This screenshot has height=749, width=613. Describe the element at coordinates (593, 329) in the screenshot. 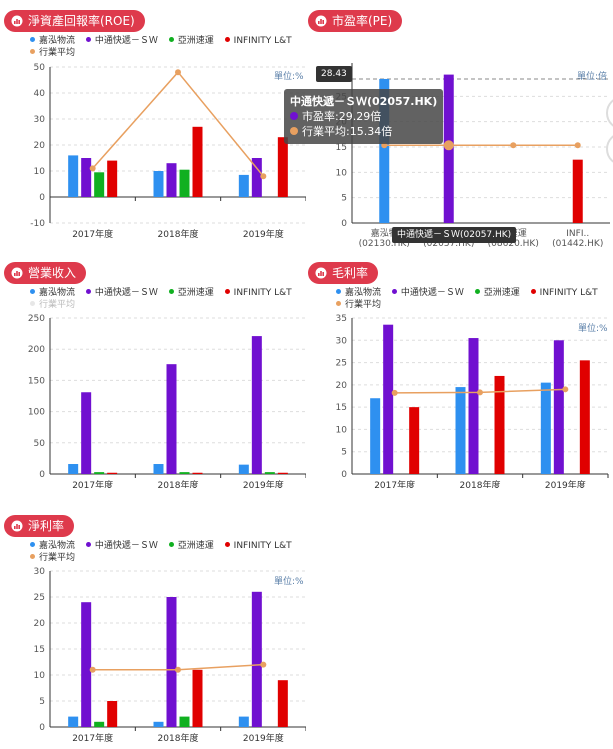

I see `gross-margin-unit: 單位:%` at that location.